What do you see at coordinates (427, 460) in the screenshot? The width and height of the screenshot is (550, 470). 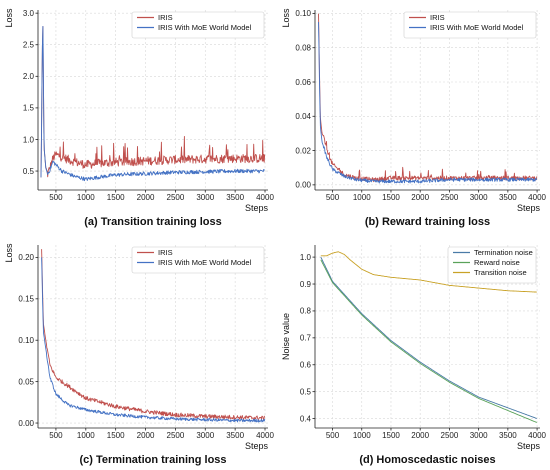 I see `panel-caption: (d) Homoscedastic noises` at bounding box center [427, 460].